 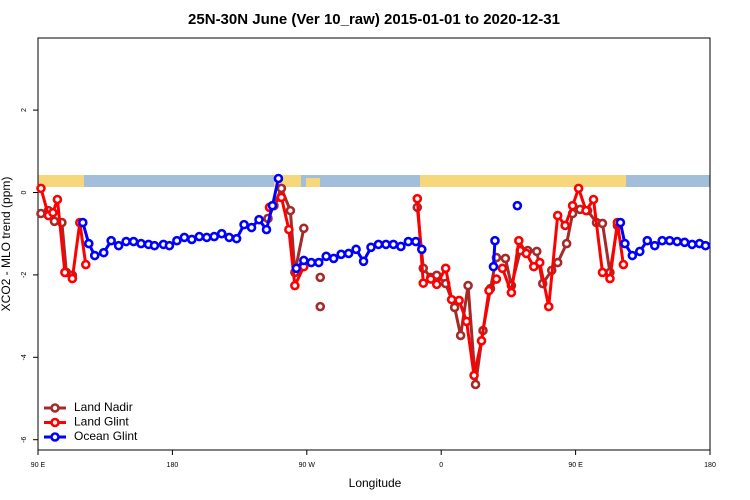 What do you see at coordinates (24, 439) in the screenshot?
I see `y-tick-label: -6` at bounding box center [24, 439].